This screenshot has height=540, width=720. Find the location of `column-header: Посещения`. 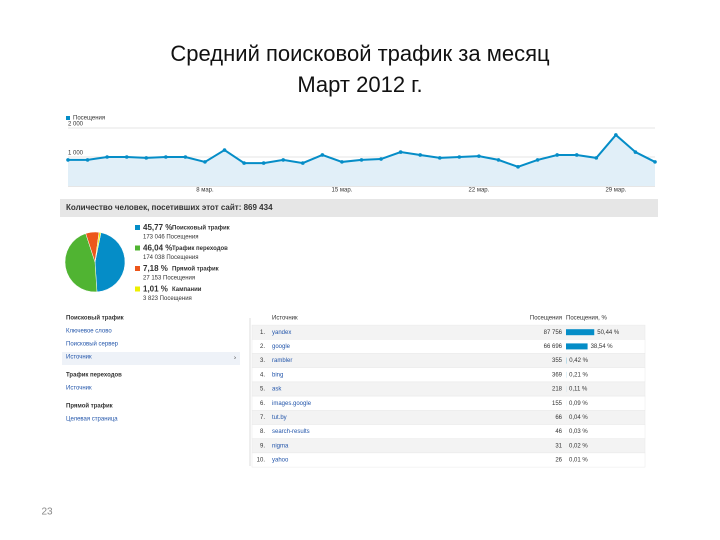

column-header: Посещения is located at coordinates (546, 319).